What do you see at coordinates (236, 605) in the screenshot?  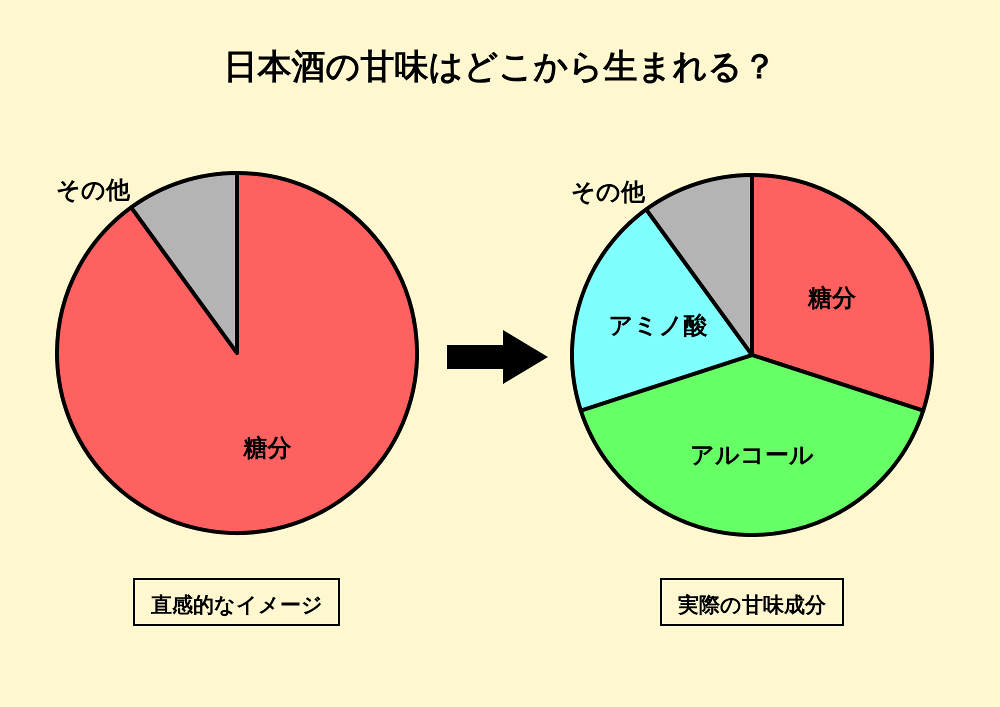 I see `text: 直感的なイメージ` at bounding box center [236, 605].